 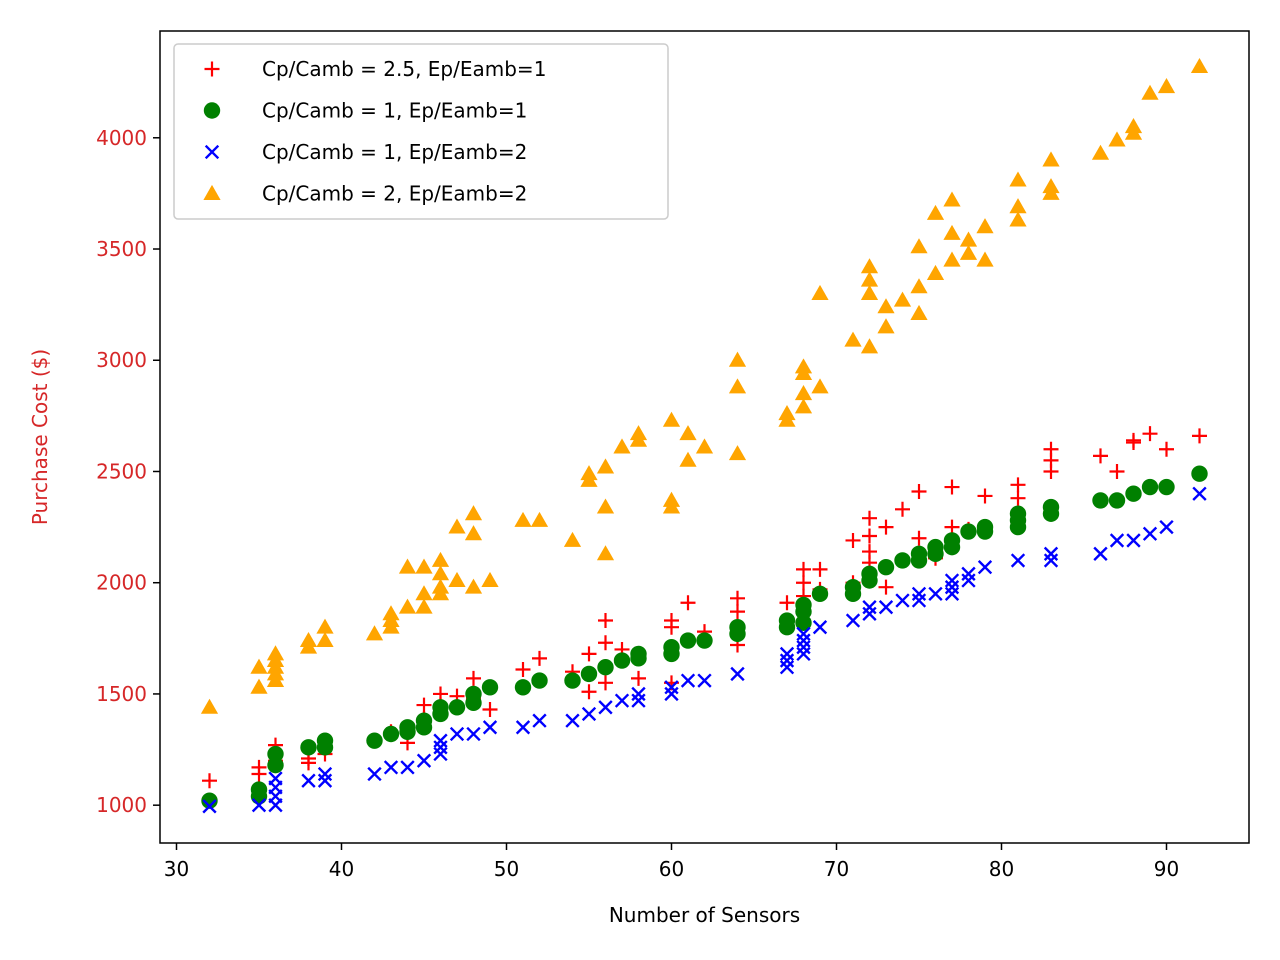 What do you see at coordinates (404, 69) in the screenshot?
I see `legend-label: Cp/Camb = 2.5, Ep/Eamb=1` at bounding box center [404, 69].